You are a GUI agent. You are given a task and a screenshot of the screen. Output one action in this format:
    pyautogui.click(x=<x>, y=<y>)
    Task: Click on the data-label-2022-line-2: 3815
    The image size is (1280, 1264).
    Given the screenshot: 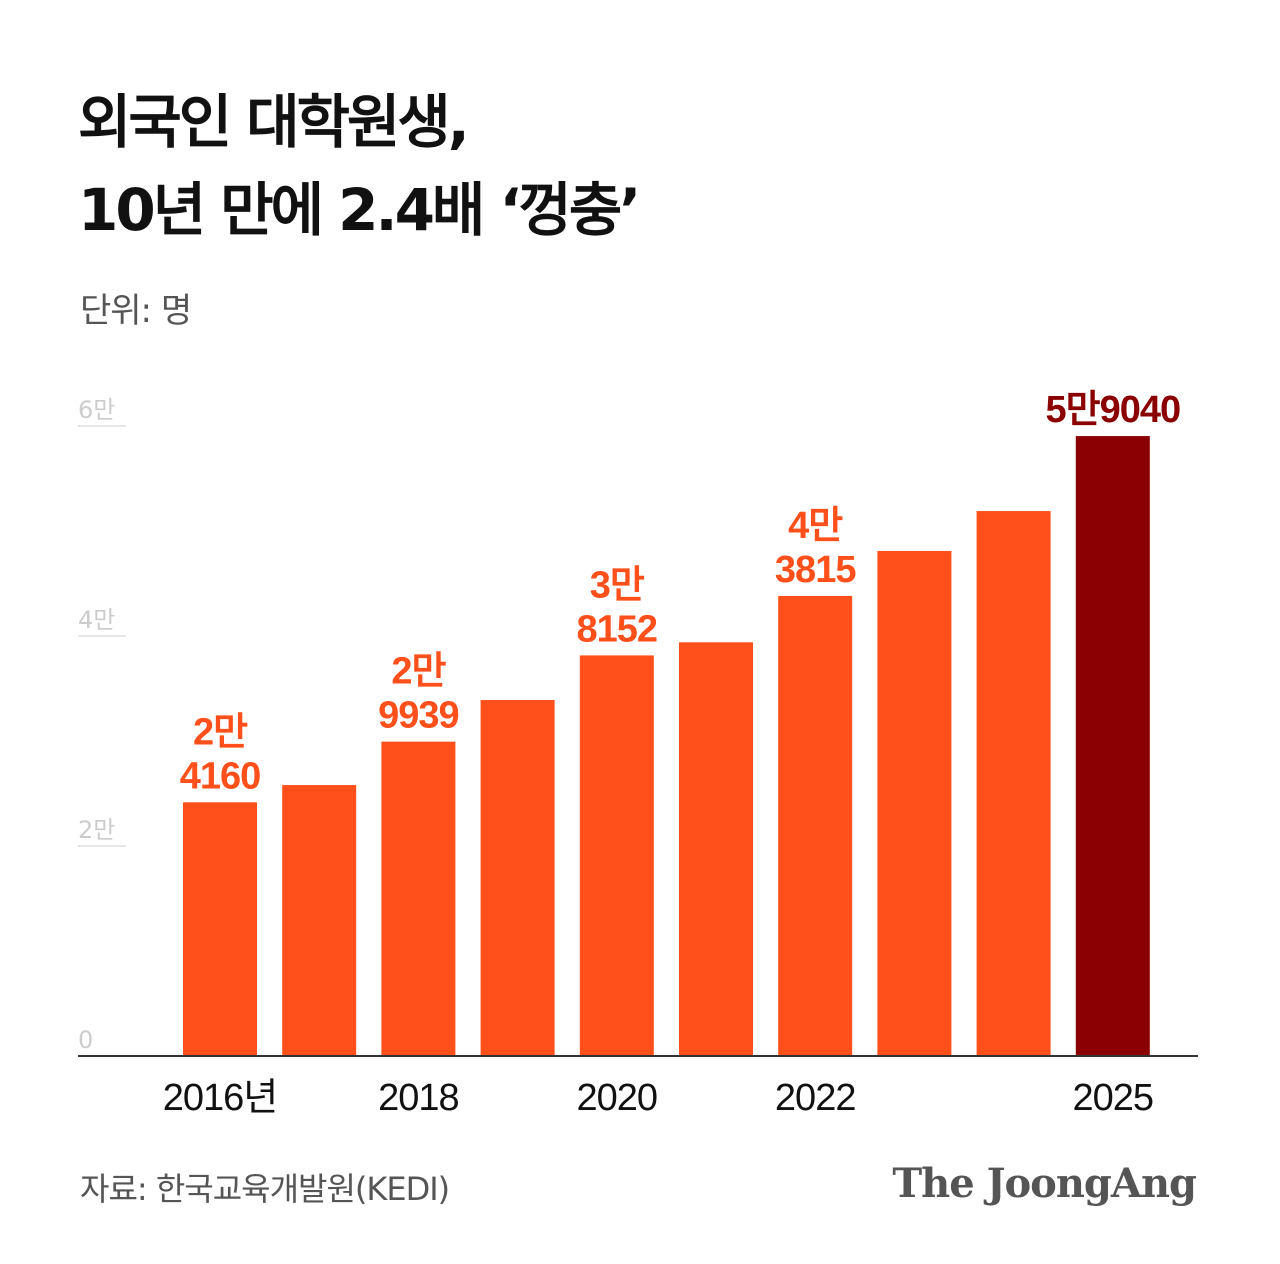 What is the action you would take?
    pyautogui.click(x=815, y=570)
    